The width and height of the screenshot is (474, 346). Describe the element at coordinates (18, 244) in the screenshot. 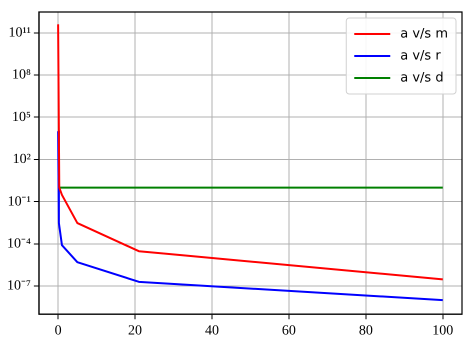

I see `y-tick-label: 10⁻⁴` at that location.